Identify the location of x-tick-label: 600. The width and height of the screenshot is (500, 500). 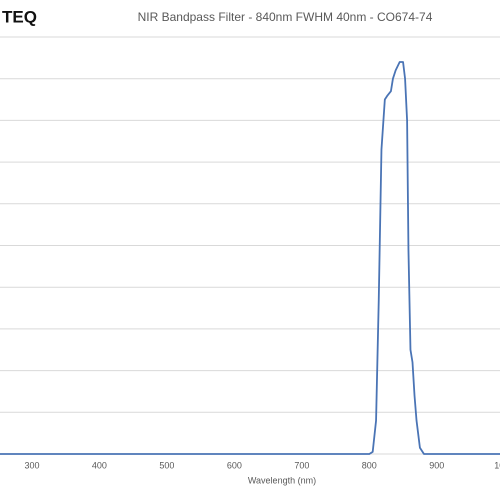
(234, 465).